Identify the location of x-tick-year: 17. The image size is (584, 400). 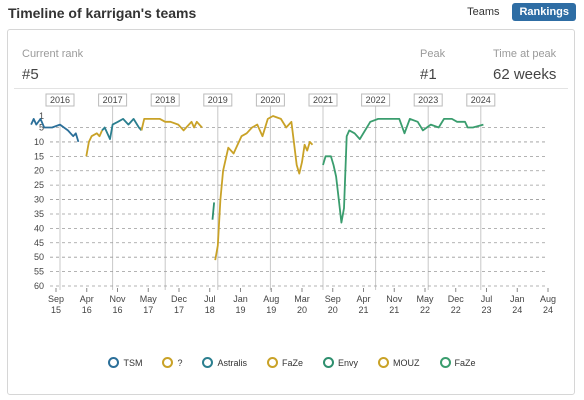
(148, 310).